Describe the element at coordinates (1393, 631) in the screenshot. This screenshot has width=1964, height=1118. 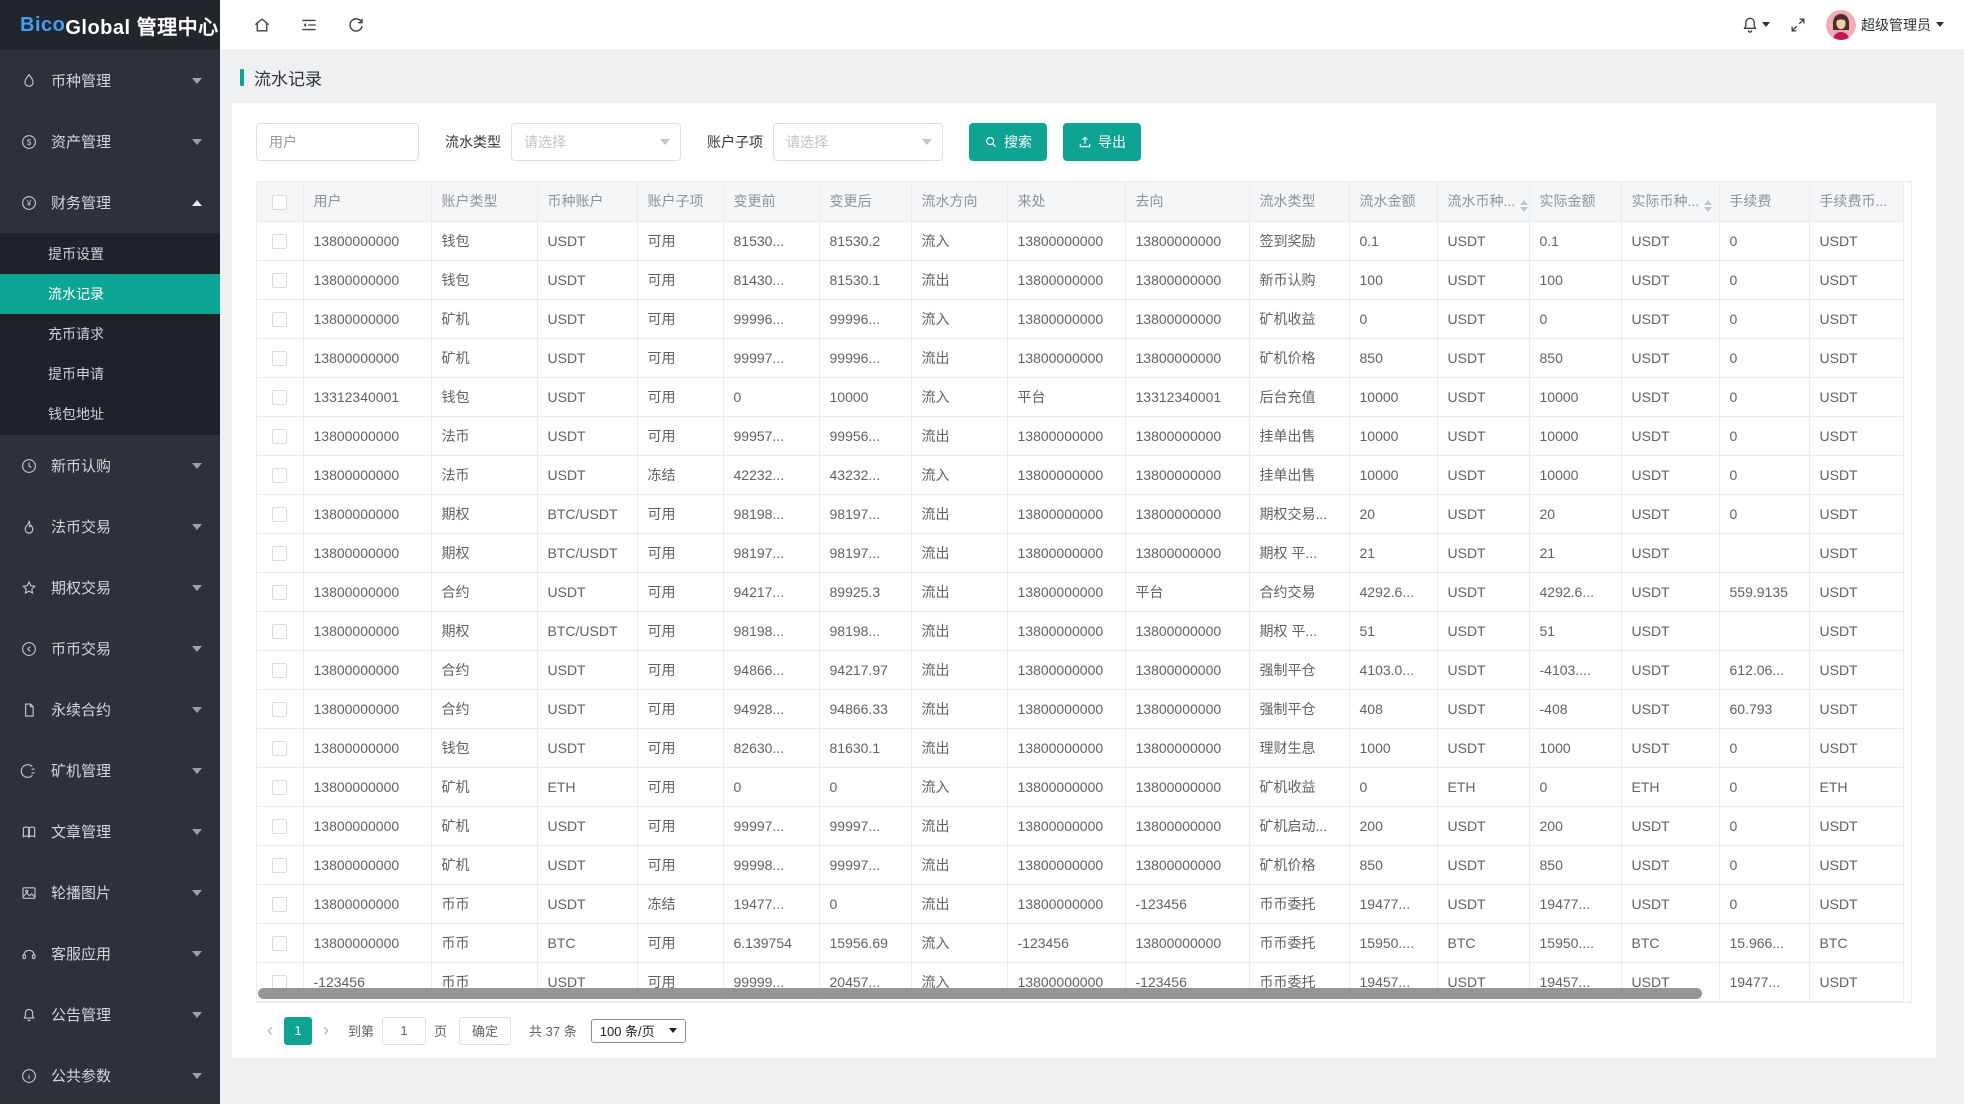
I see `table-cell: 51` at that location.